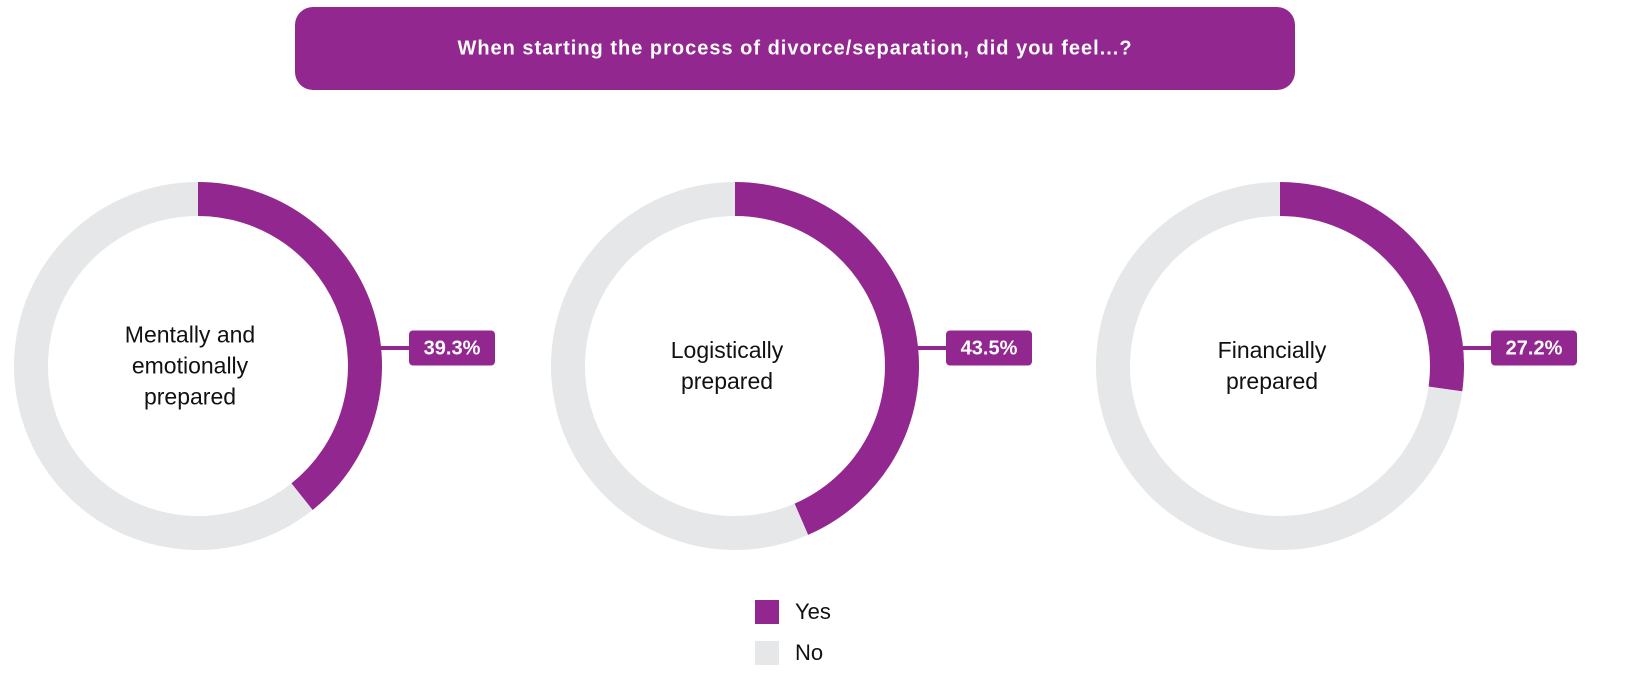 Image resolution: width=1641 pixels, height=696 pixels. I want to click on title-box, so click(795, 48).